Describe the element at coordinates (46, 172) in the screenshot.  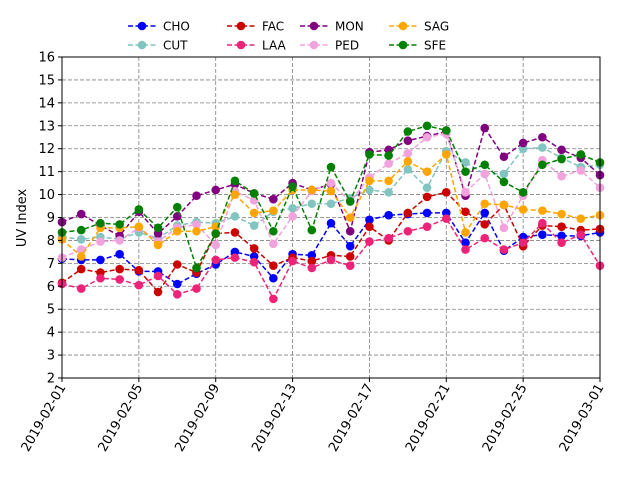
I see `y-tick-label: 11` at that location.